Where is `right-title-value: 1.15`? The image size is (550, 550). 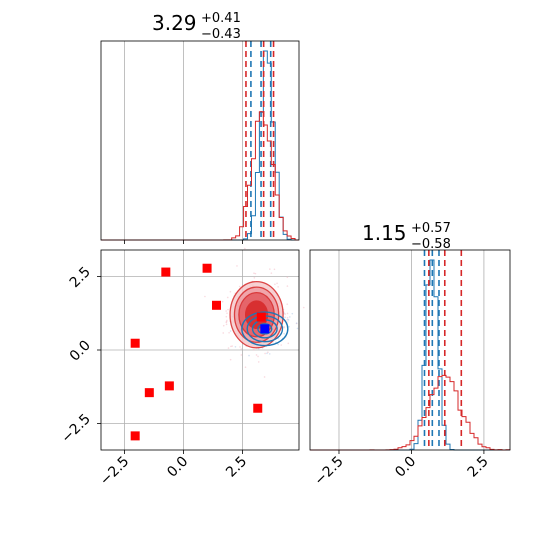 right-title-value: 1.15 is located at coordinates (384, 233).